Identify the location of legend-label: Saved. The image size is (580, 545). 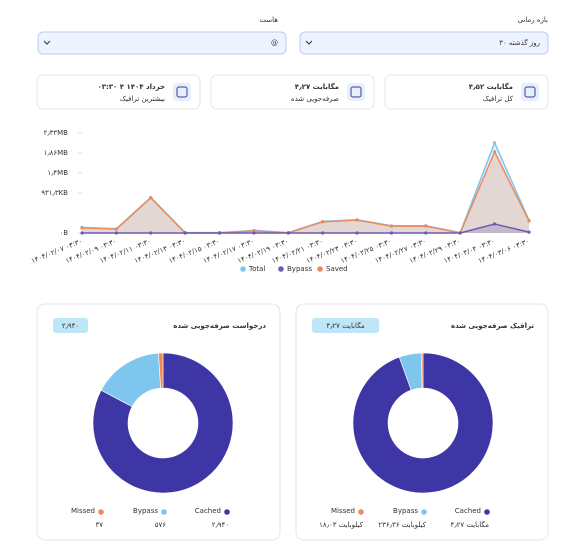
(337, 269).